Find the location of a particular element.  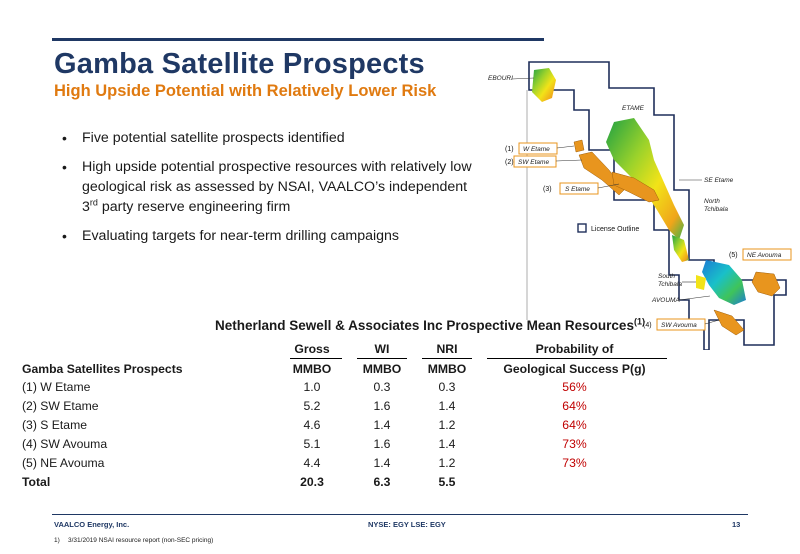

gross-header-underline is located at coordinates (316, 358).